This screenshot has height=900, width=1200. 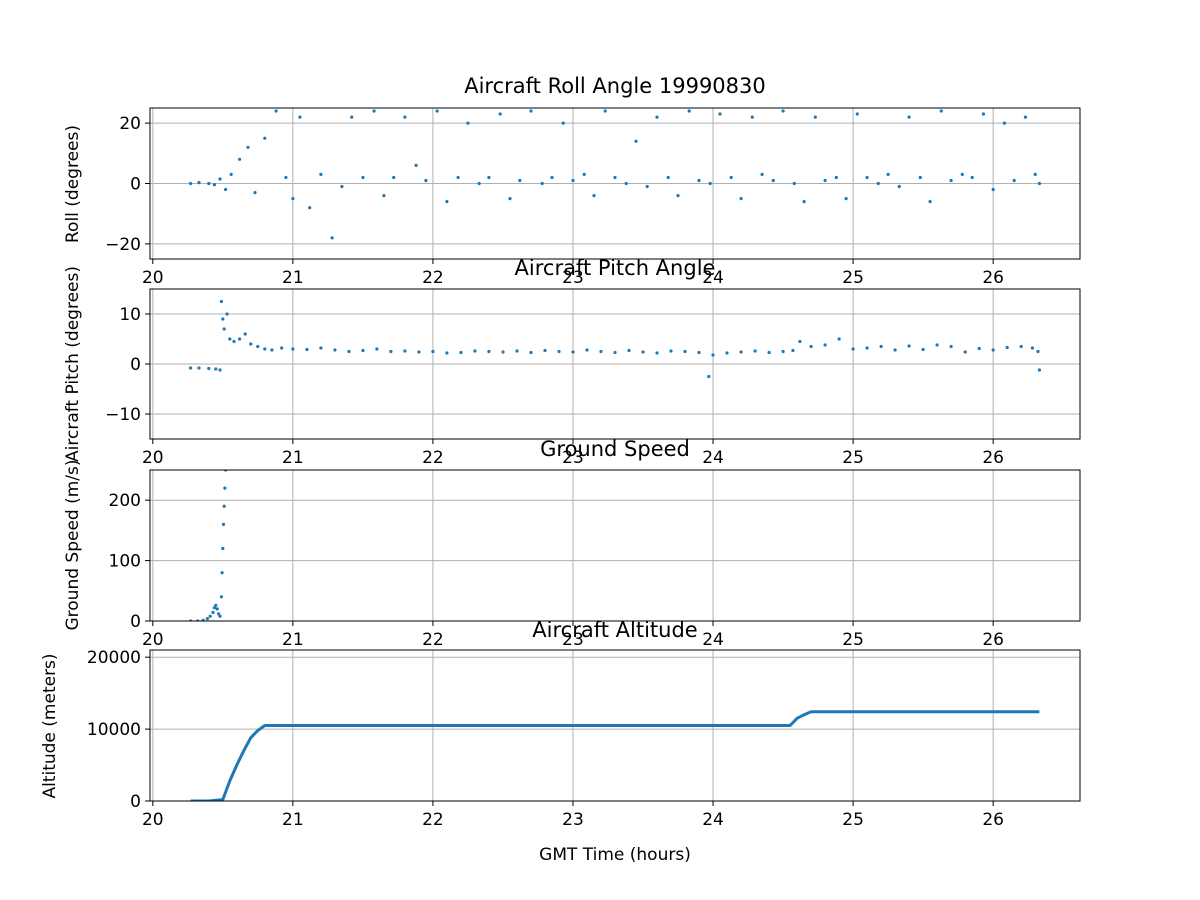 What do you see at coordinates (573, 640) in the screenshot?
I see `ground-speed-x-tick-label: 23` at bounding box center [573, 640].